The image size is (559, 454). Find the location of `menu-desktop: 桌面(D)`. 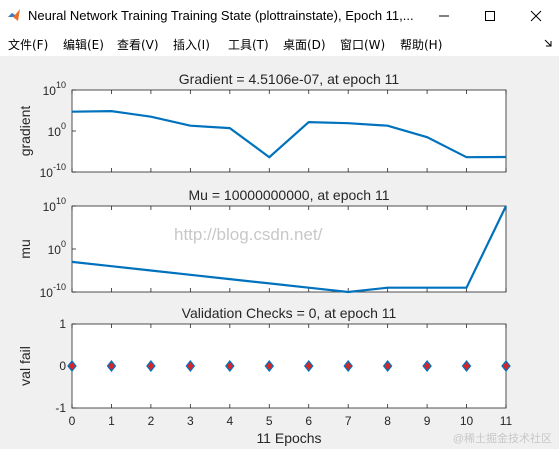

menu-desktop: 桌面(D) is located at coordinates (304, 45).